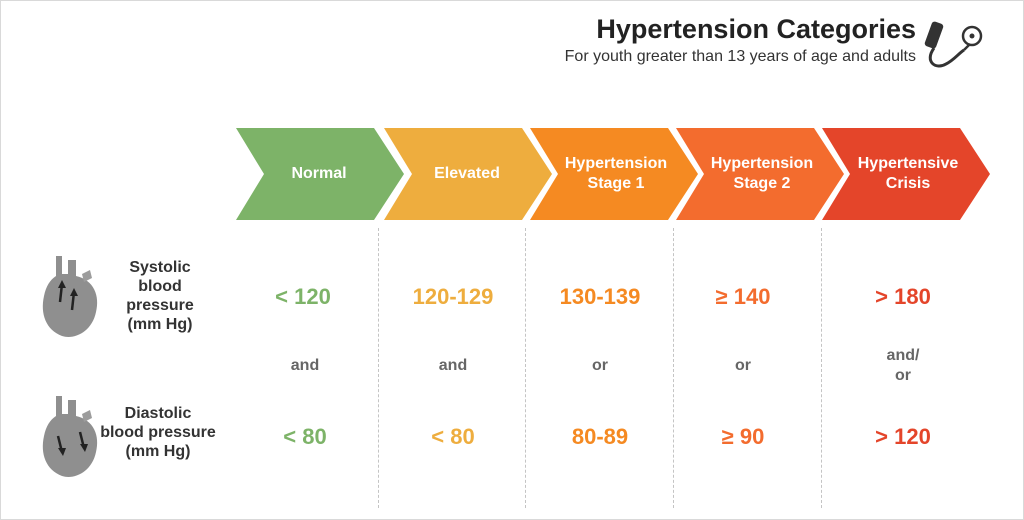 The image size is (1024, 520). What do you see at coordinates (743, 296) in the screenshot?
I see `systolic-value-stage-2: ≥ 140` at bounding box center [743, 296].